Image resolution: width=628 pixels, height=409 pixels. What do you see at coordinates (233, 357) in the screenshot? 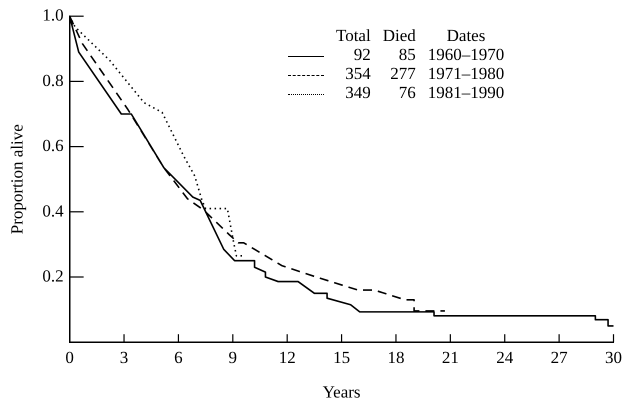
I see `x-tick-label: 9` at bounding box center [233, 357].